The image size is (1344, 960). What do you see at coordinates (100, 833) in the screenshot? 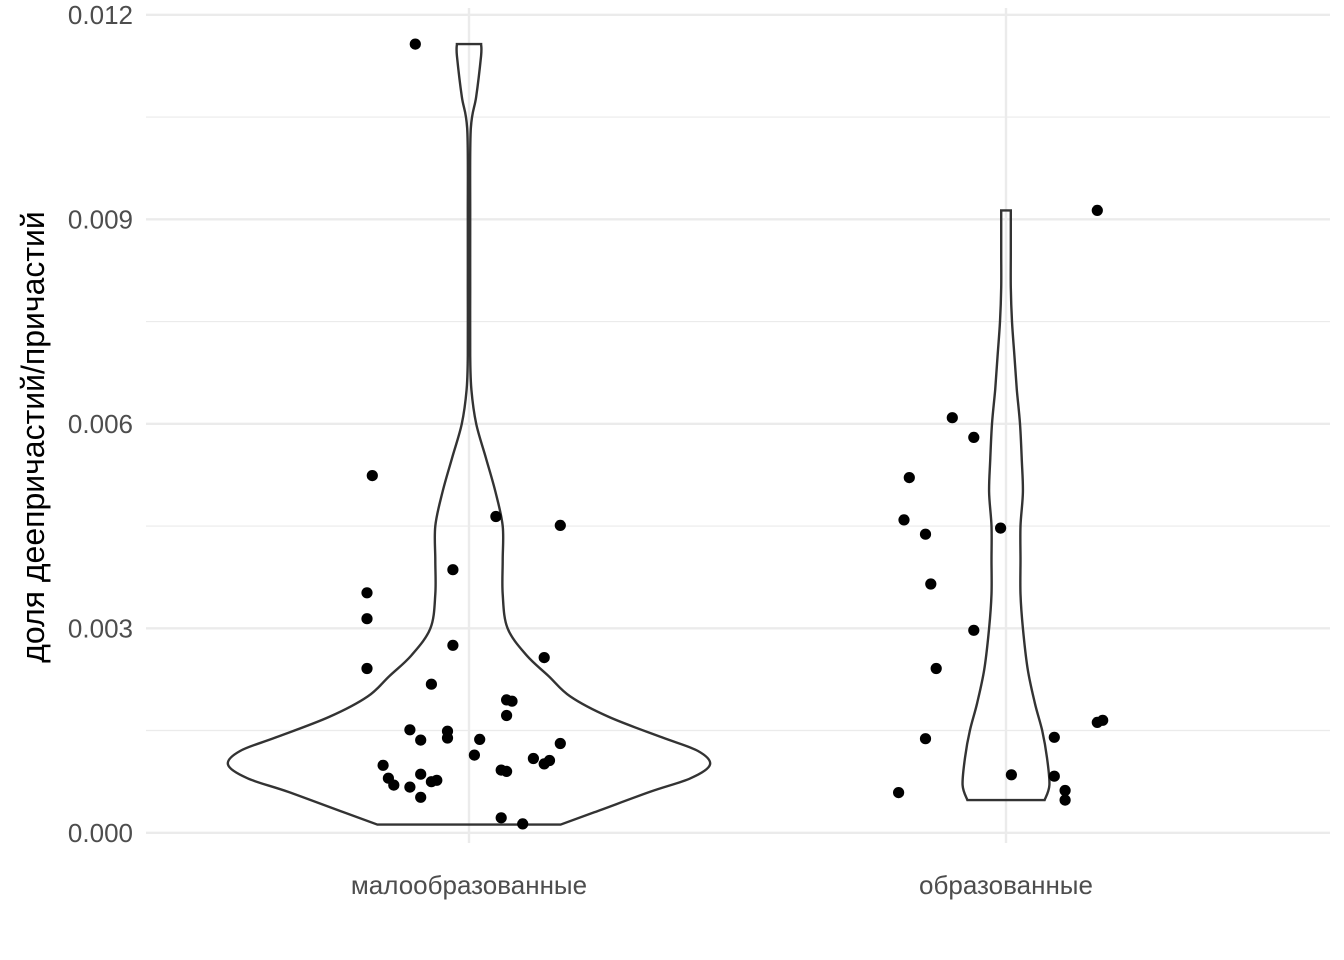
I see `y-tick-label: 0.000` at bounding box center [100, 833].